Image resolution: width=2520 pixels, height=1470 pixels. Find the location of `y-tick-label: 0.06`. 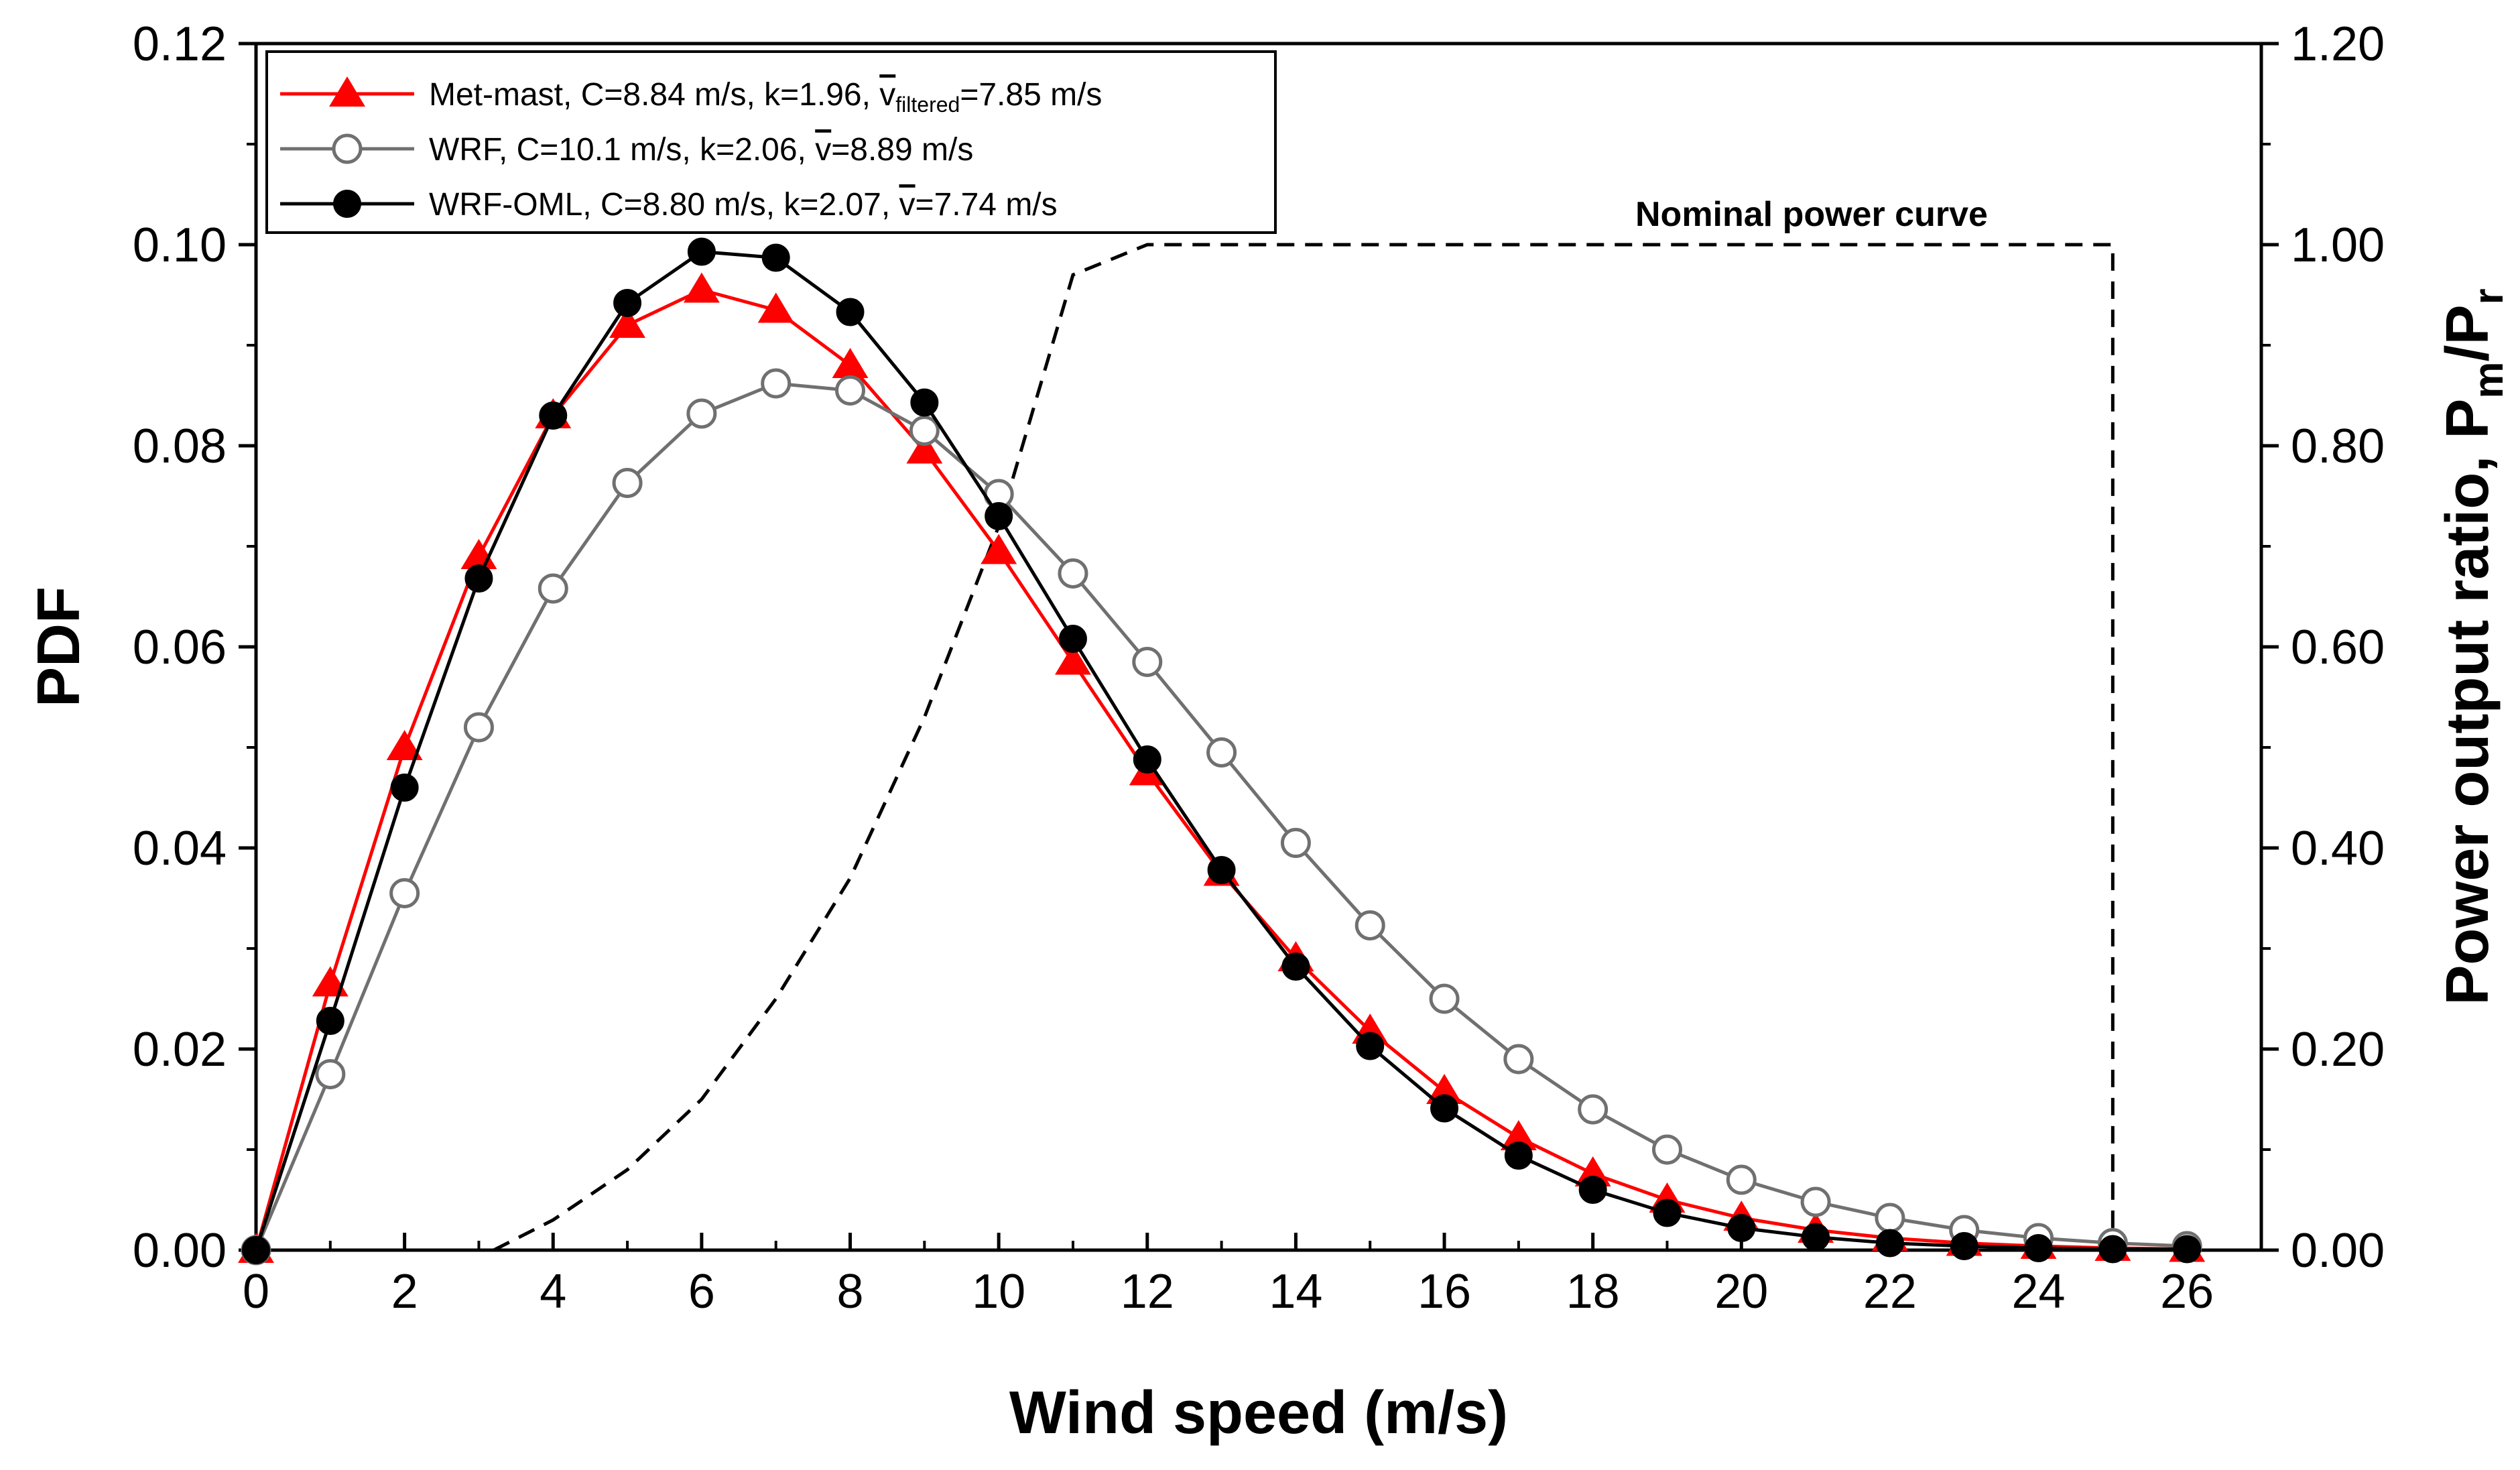

y-tick-label: 0.06 is located at coordinates (180, 647).